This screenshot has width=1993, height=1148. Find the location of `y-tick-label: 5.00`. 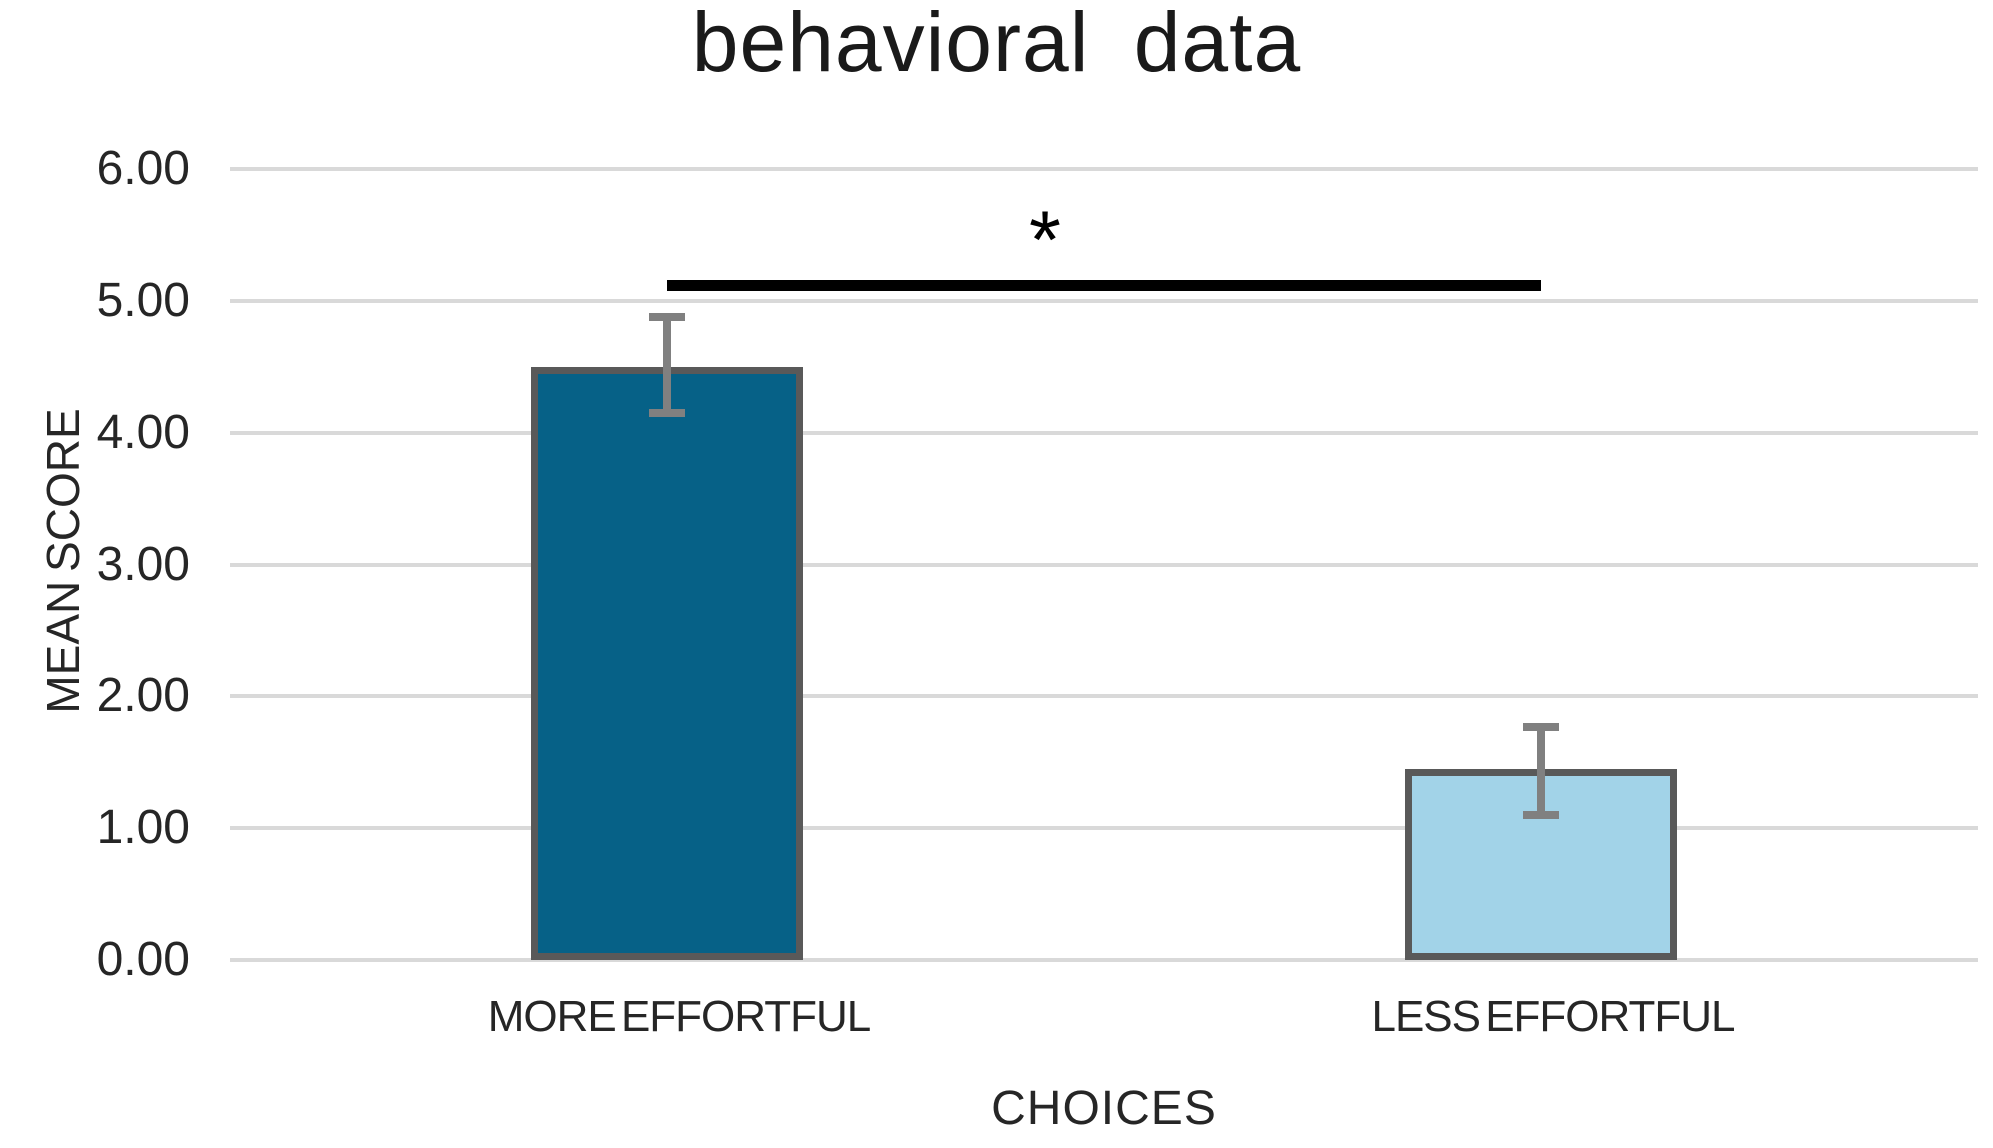

y-tick-label: 5.00 is located at coordinates (143, 300).